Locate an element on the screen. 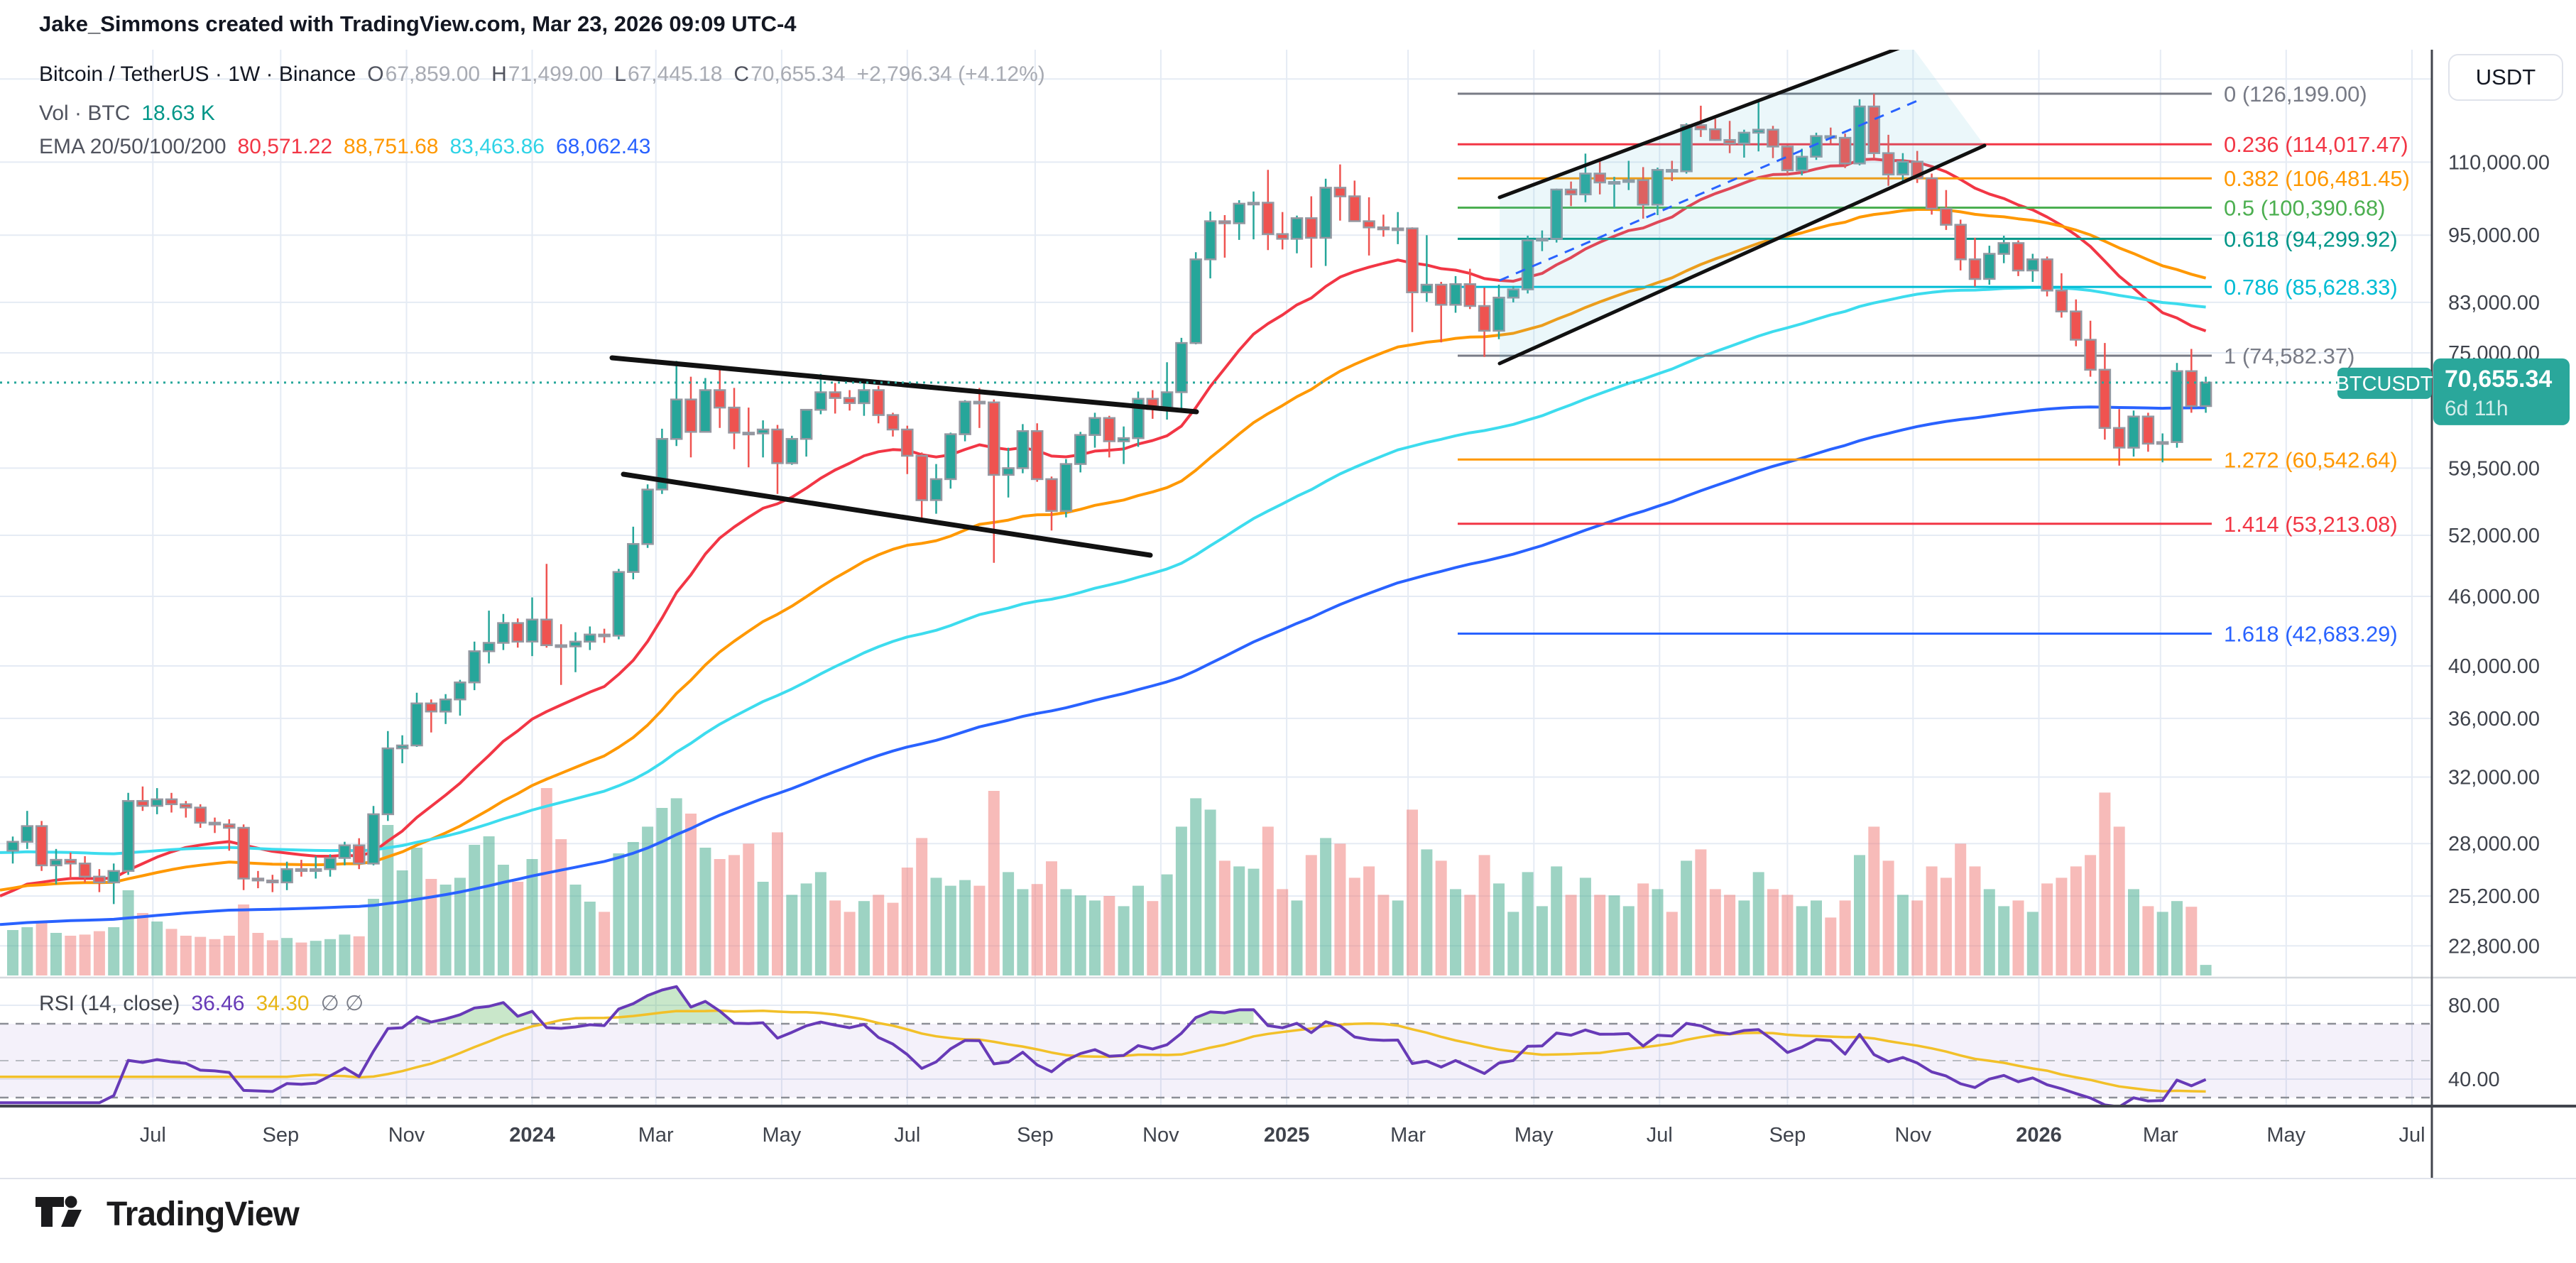 This screenshot has height=1263, width=2576. rsi-line is located at coordinates (1103, 1045).